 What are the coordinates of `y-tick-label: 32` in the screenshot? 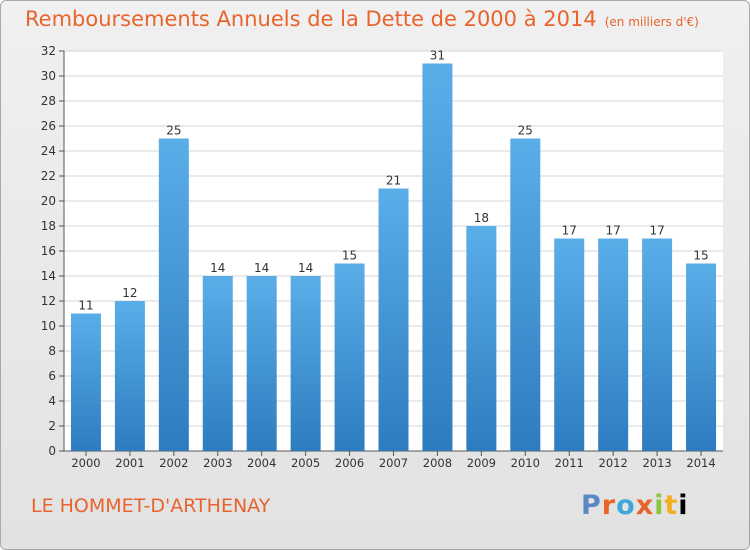 It's located at (48, 51).